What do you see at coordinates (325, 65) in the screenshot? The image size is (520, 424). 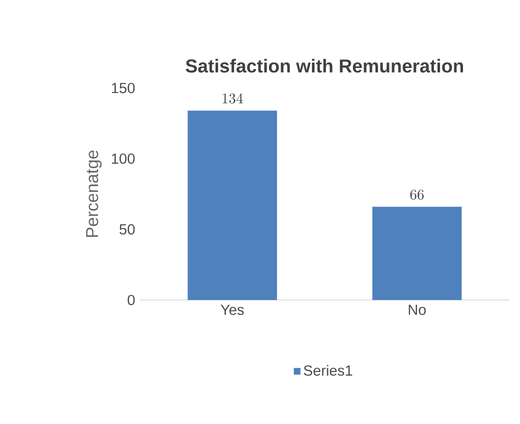 I see `chart-title: Satisfaction with Remuneration` at bounding box center [325, 65].